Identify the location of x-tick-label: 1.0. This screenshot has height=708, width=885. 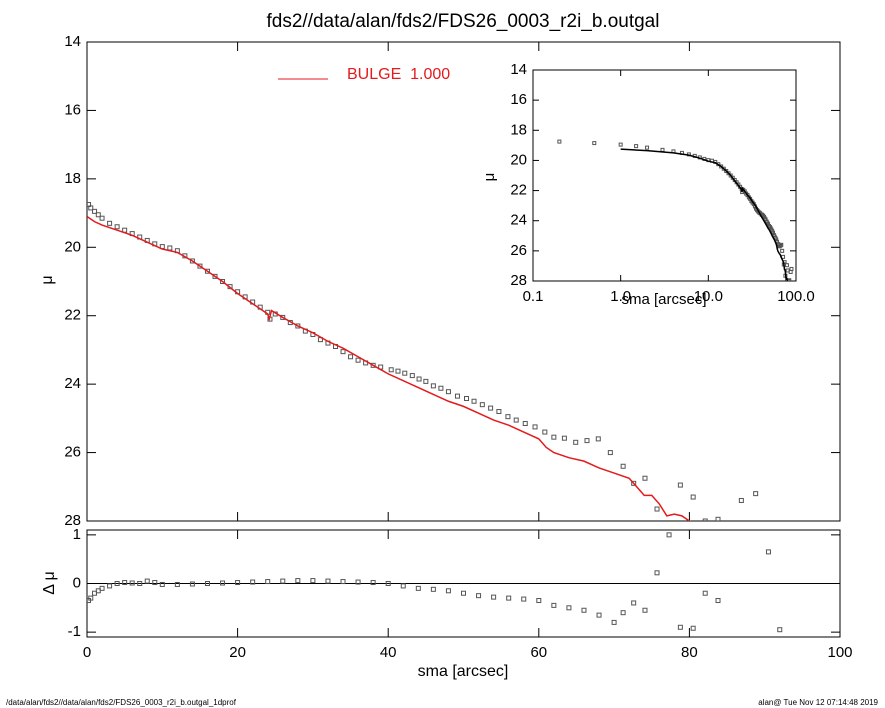
(620, 296).